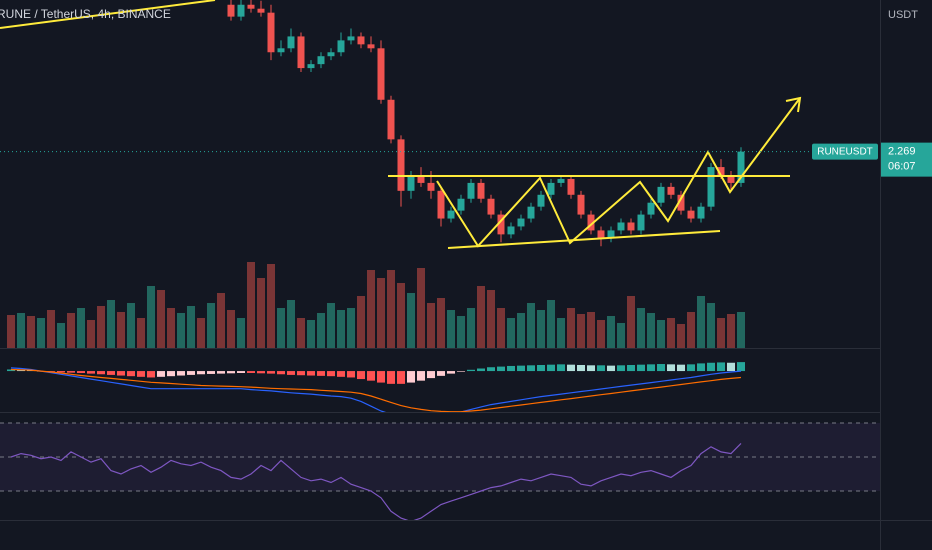 This screenshot has width=932, height=550. What do you see at coordinates (618, 172) in the screenshot?
I see `zigzag` at bounding box center [618, 172].